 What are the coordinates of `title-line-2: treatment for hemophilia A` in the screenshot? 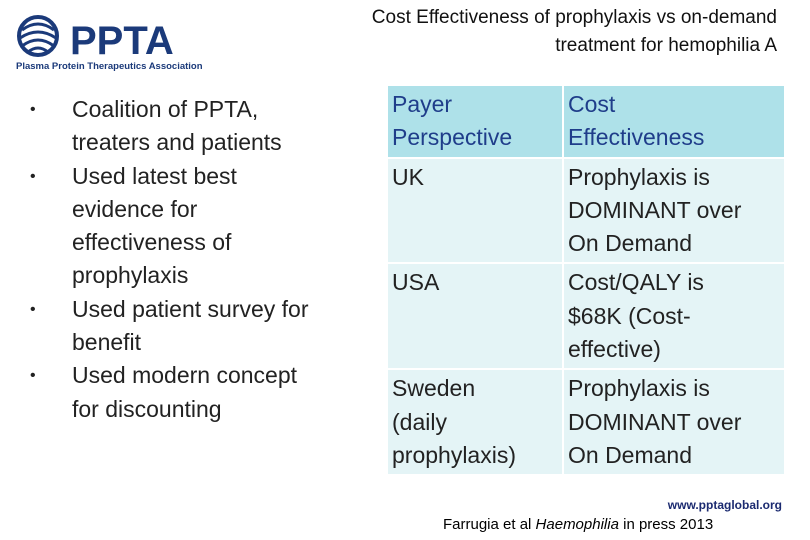 It's located at (666, 45).